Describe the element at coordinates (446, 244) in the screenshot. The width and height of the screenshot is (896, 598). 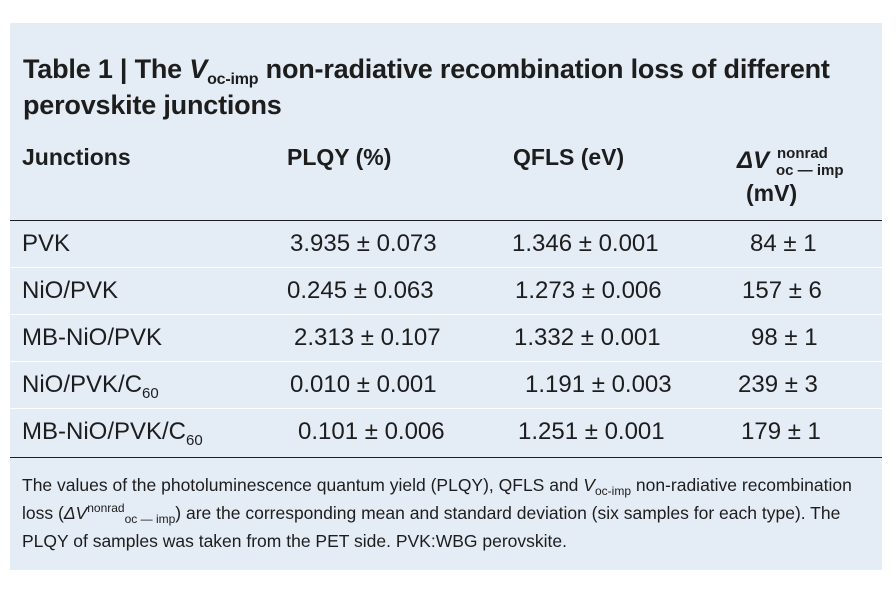
I see `table-row: PVK 3.935 ± 0.073 1.346 ± 0.001 84 ± 1` at that location.